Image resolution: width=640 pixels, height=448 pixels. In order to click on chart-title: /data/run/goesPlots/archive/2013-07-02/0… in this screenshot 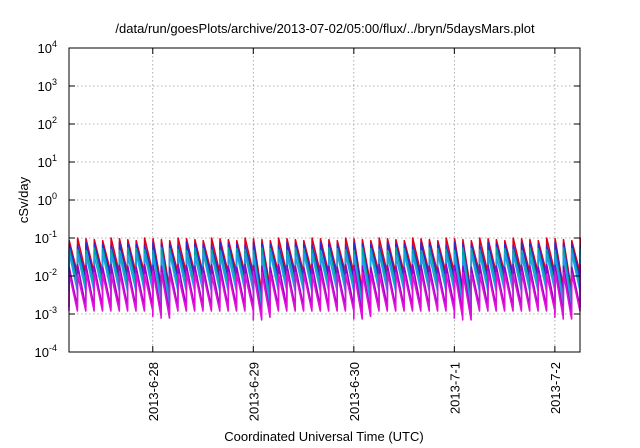, I will do `click(325, 28)`.